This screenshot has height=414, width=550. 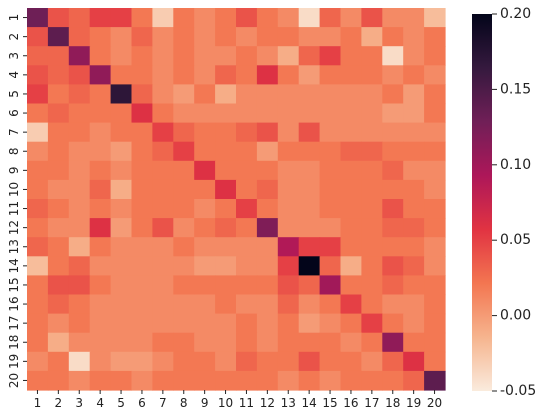 What do you see at coordinates (330, 94) in the screenshot?
I see `heatmap-cell-r5-c15` at bounding box center [330, 94].